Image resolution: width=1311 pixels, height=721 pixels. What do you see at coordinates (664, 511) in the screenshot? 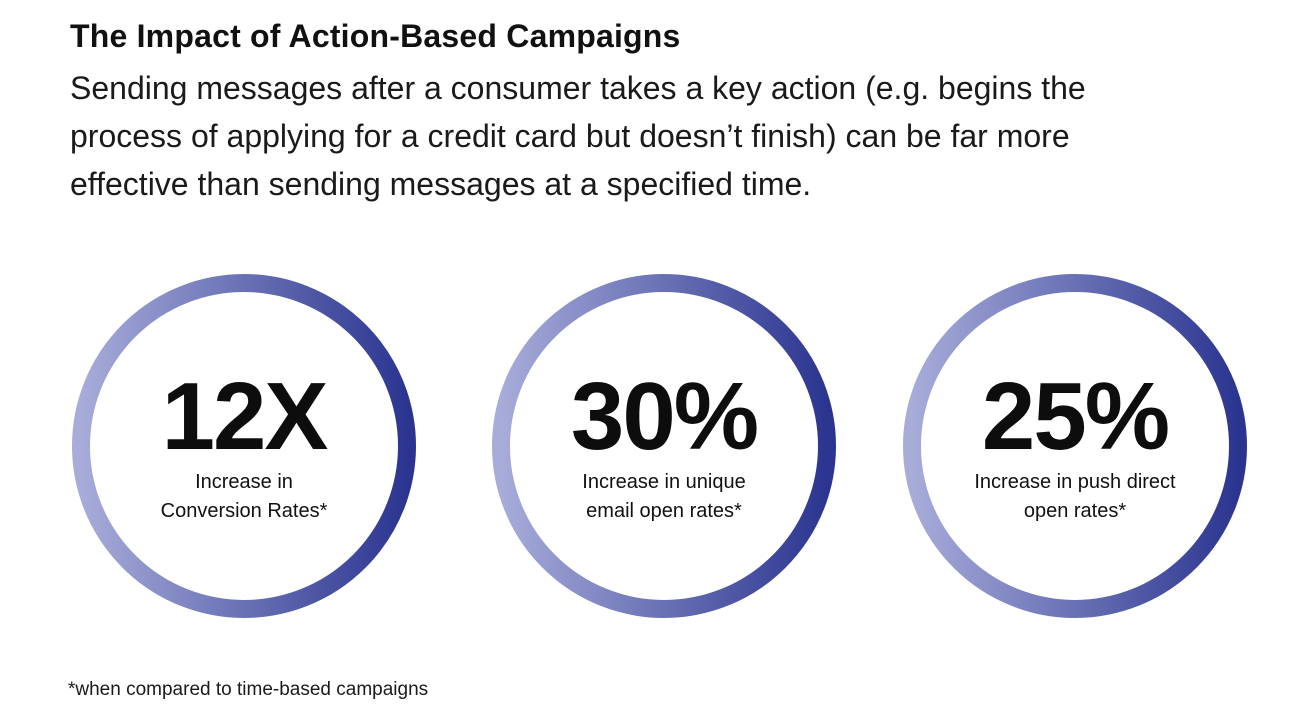
I see `stat-label-line: email open rates*` at bounding box center [664, 511].